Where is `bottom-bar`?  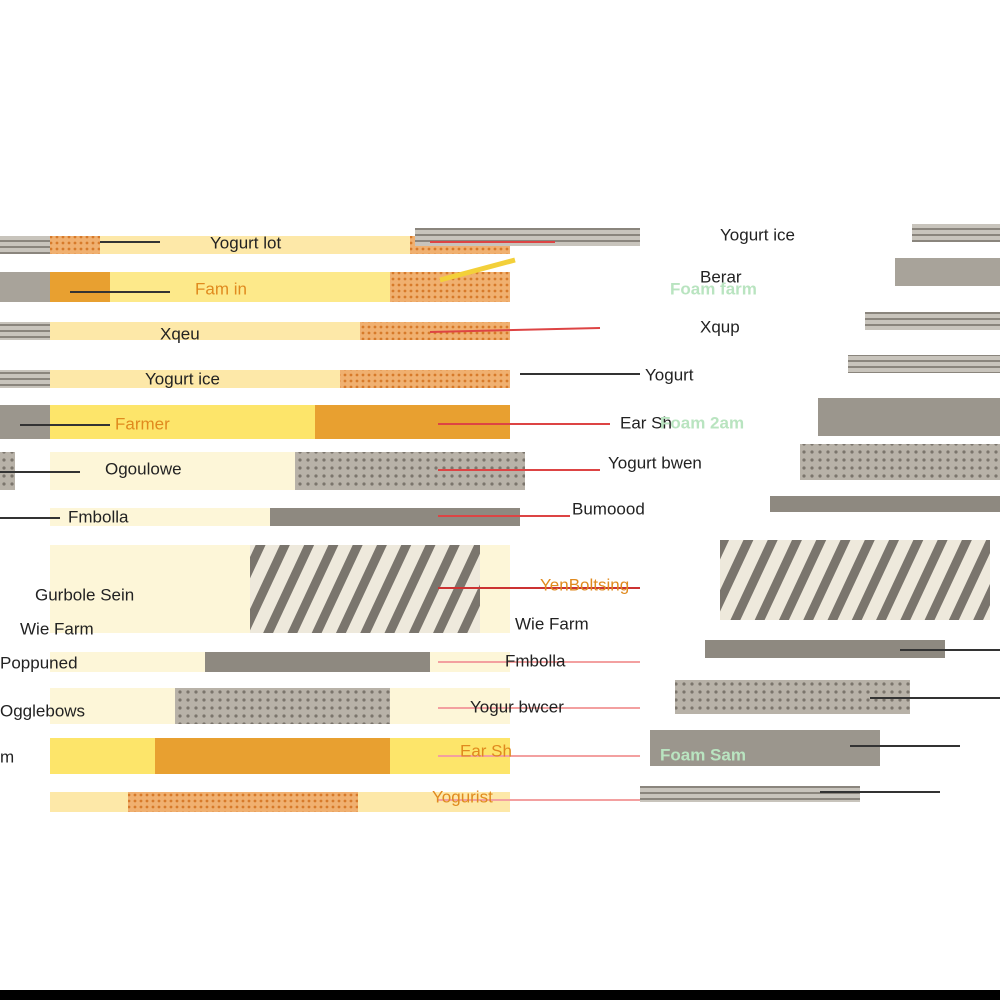 bottom-bar is located at coordinates (500, 995).